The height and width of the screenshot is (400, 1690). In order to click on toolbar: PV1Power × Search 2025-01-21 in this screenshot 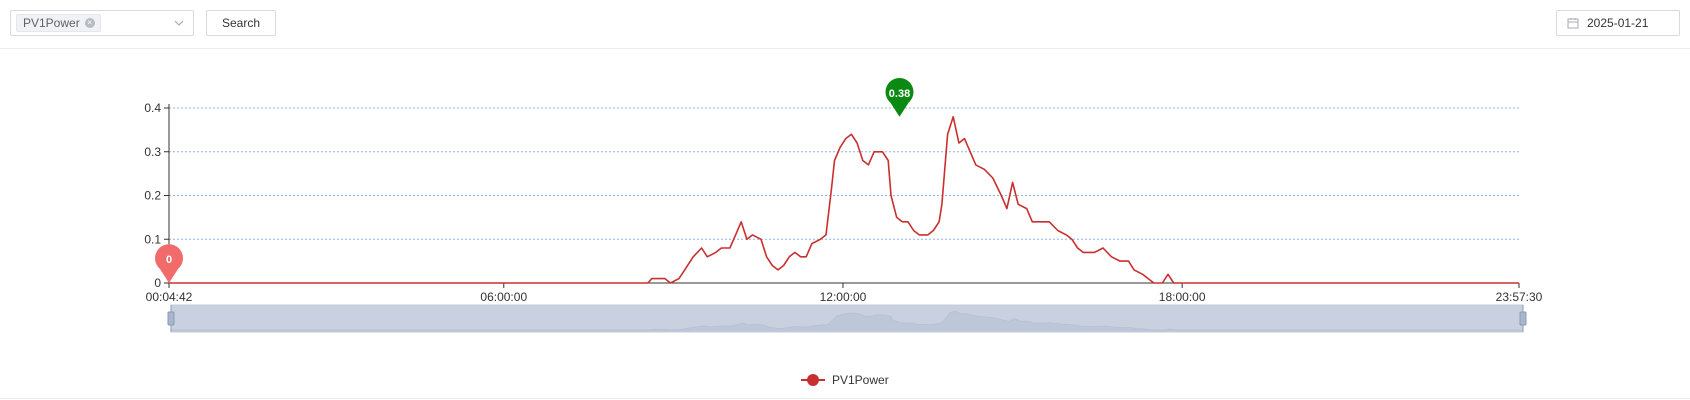, I will do `click(845, 24)`.